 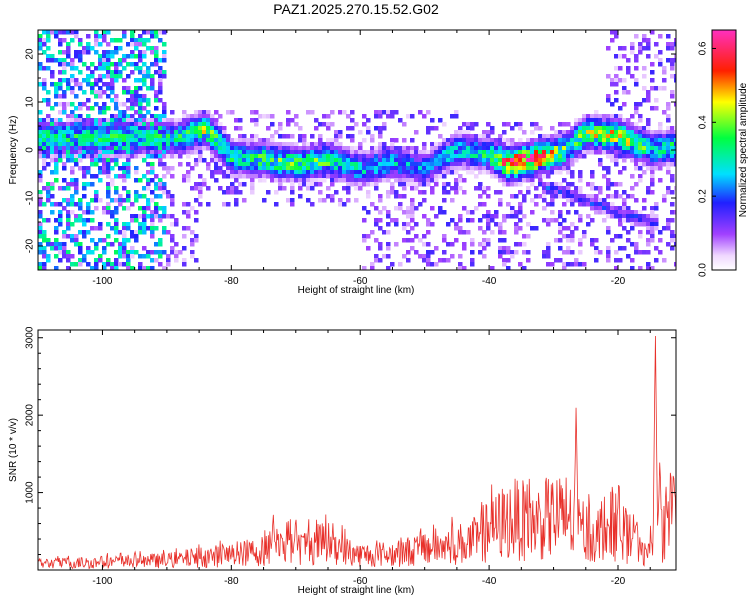 What do you see at coordinates (703, 122) in the screenshot?
I see `colorbar-tick-label: 0.4` at bounding box center [703, 122].